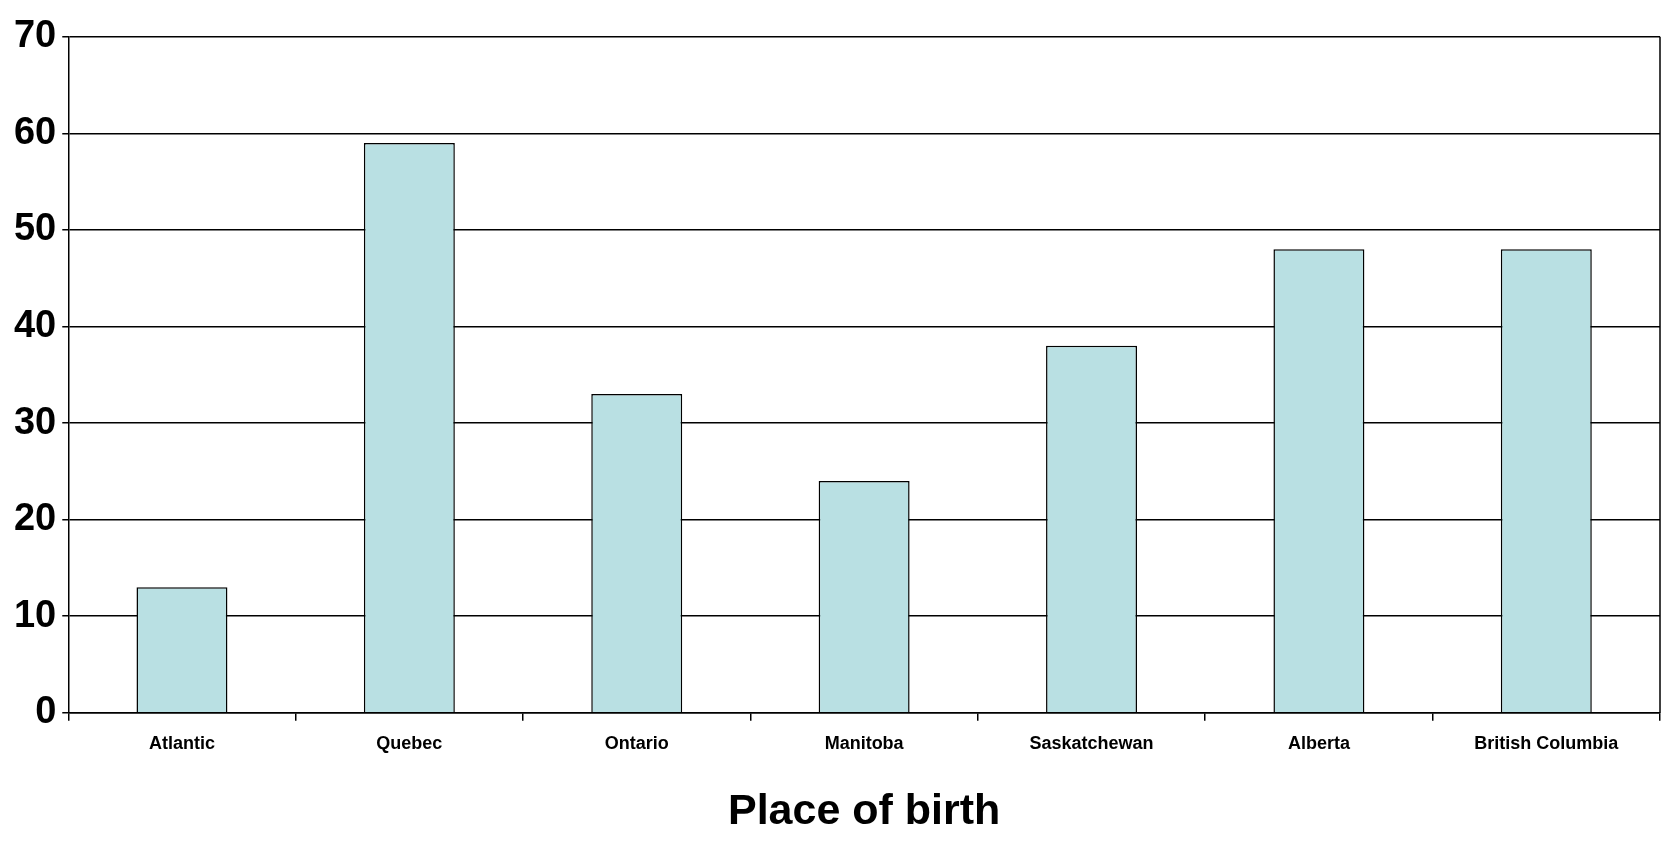 The height and width of the screenshot is (851, 1677). I want to click on y-tick-label: 70, so click(35, 34).